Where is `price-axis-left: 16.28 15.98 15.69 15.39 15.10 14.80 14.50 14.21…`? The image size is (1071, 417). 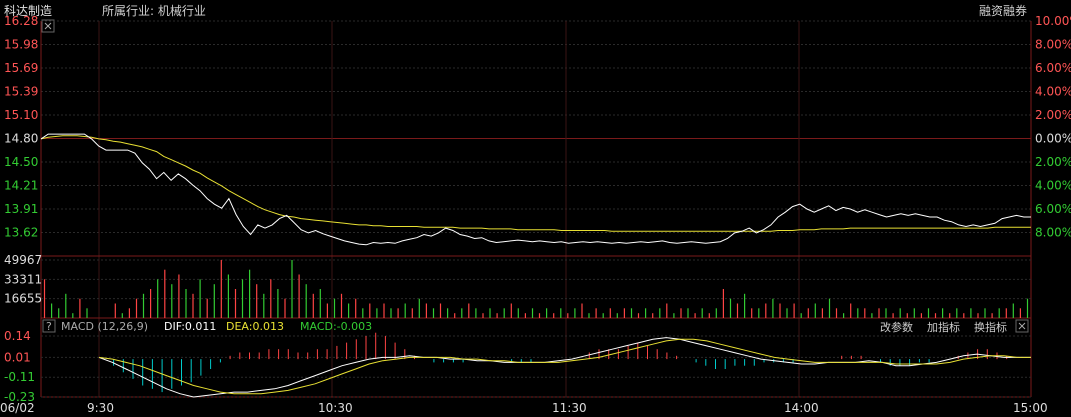
price-axis-left: 16.28 15.98 15.69 15.39 15.10 14.80 14.50 14.21… is located at coordinates (21, 127).